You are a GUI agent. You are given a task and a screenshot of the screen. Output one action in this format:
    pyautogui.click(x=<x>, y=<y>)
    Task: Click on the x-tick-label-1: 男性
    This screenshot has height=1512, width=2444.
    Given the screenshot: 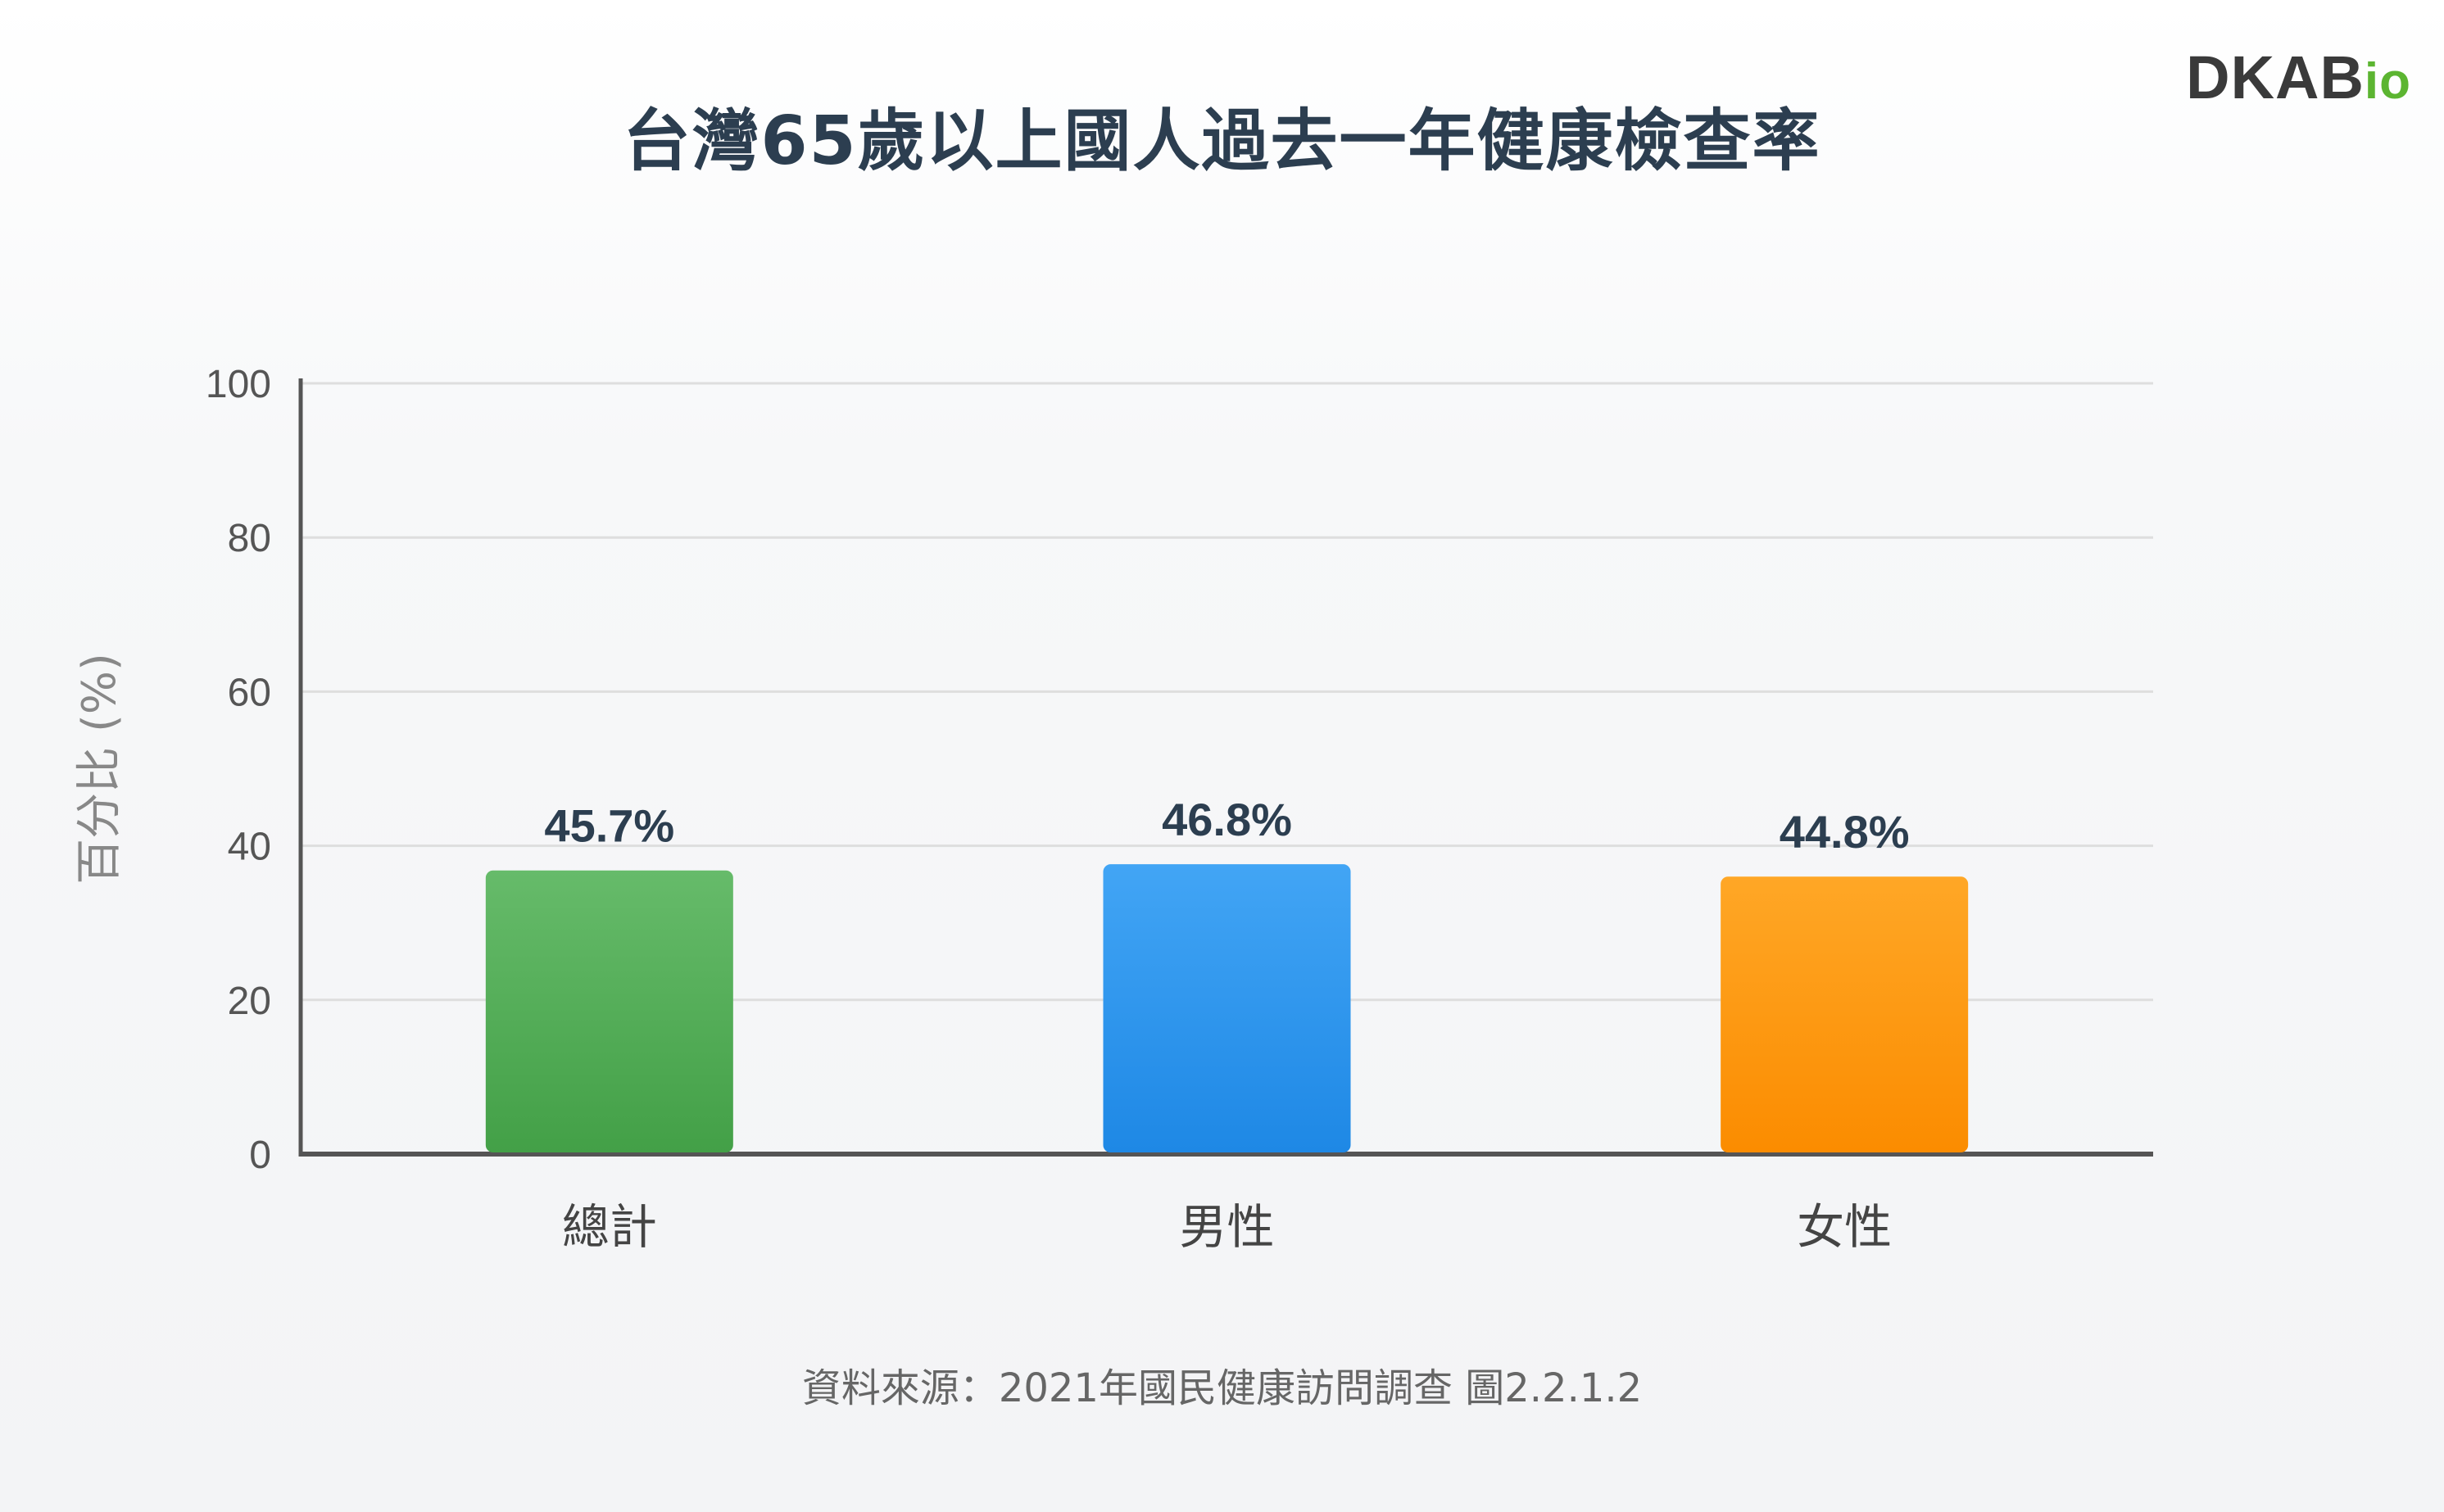 What is the action you would take?
    pyautogui.click(x=1226, y=1227)
    